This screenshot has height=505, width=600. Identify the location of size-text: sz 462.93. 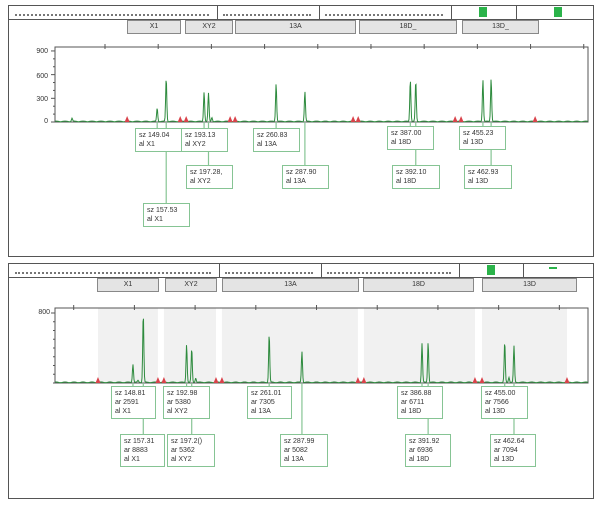
(483, 172).